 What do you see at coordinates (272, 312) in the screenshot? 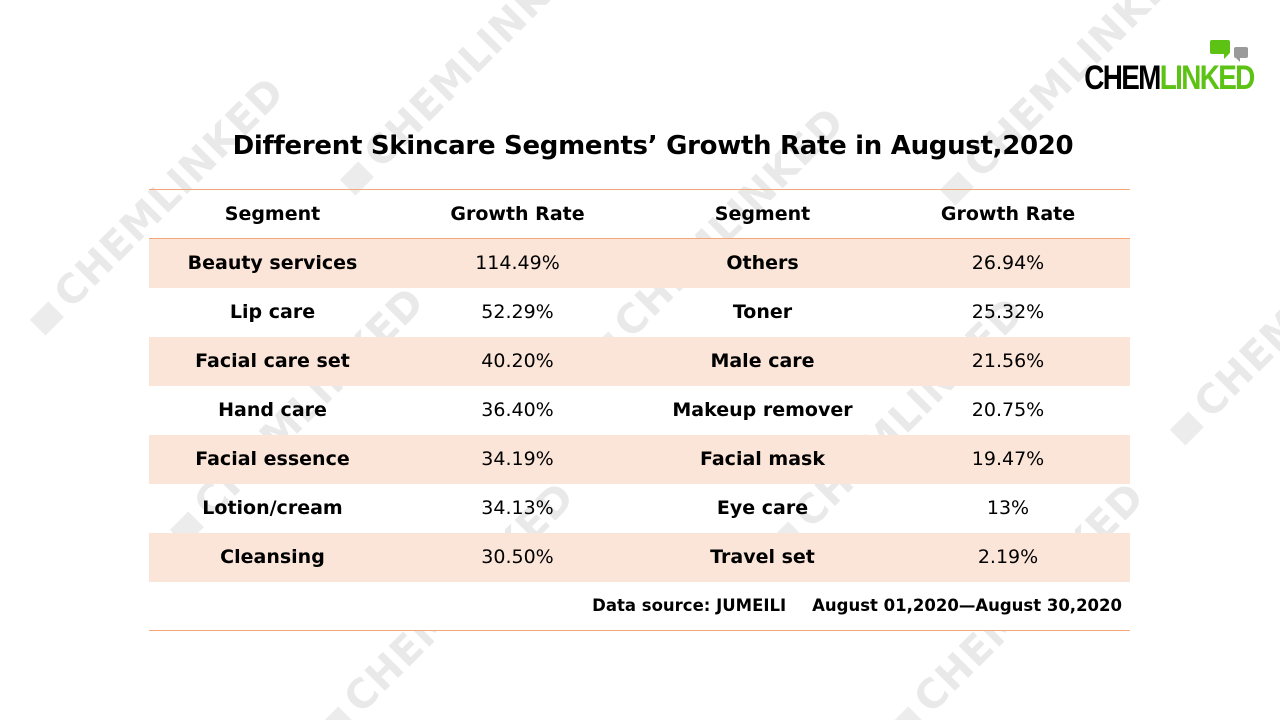
I see `segment-cell: Lip care` at bounding box center [272, 312].